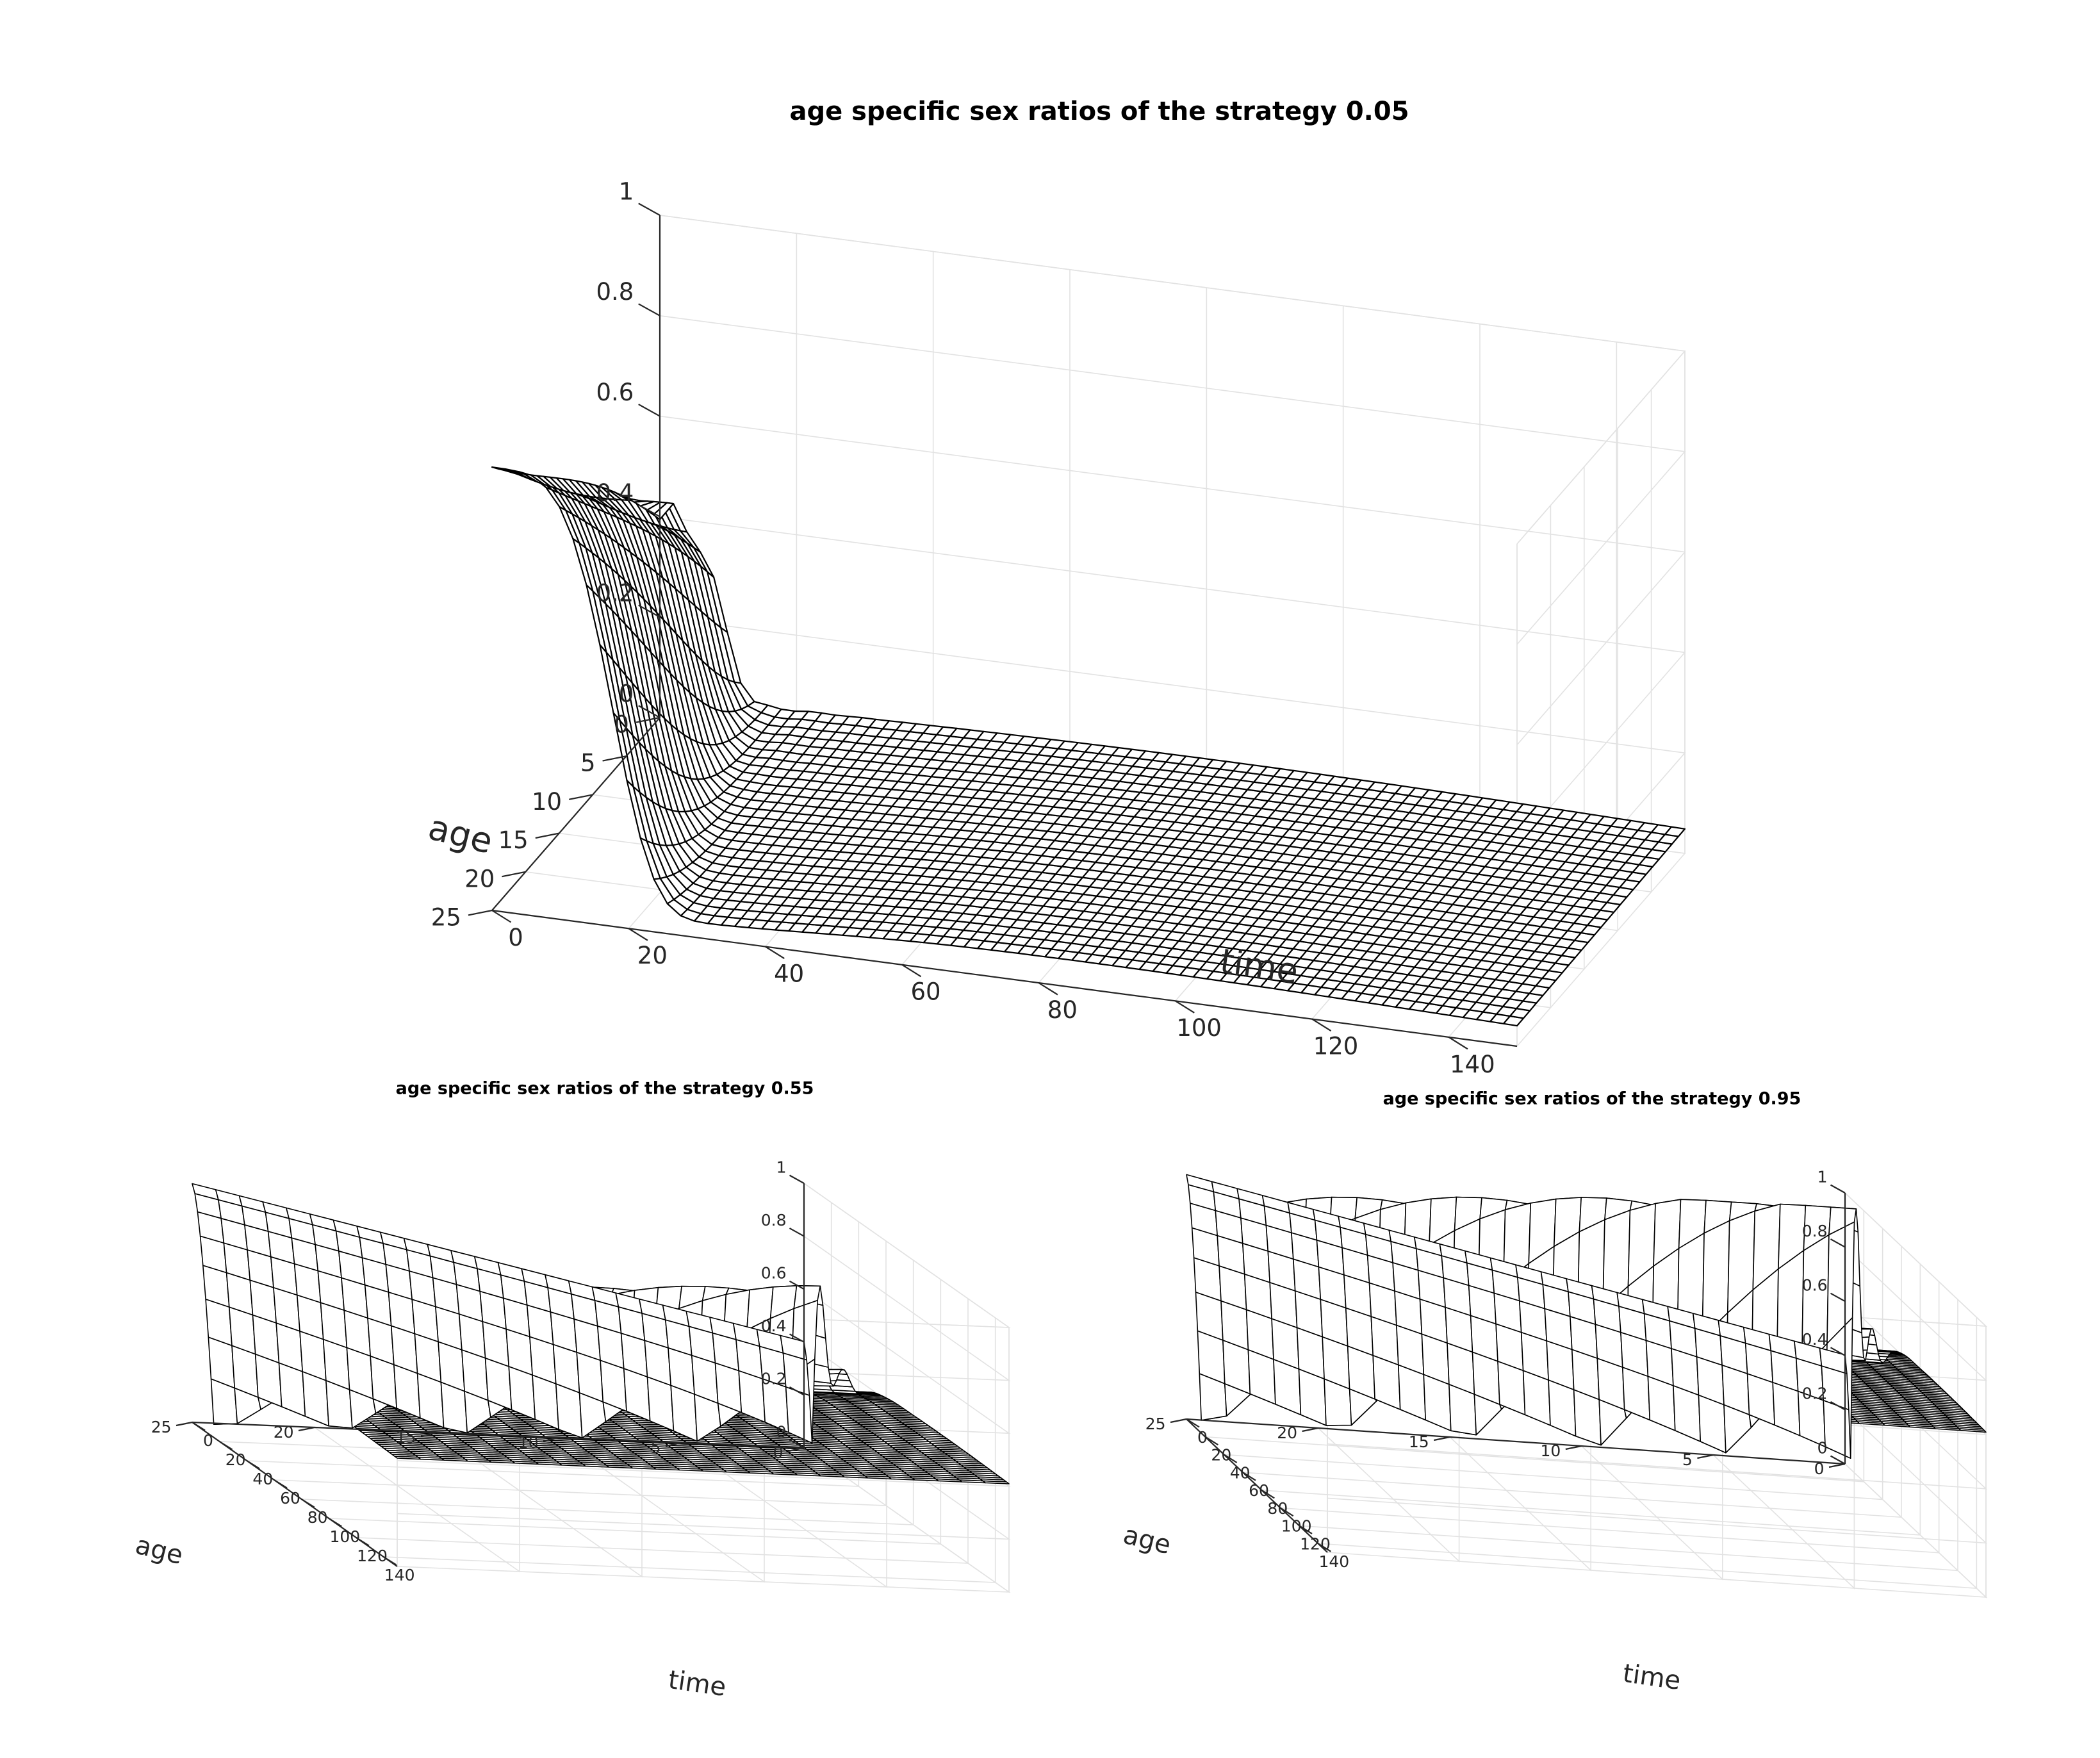 The width and height of the screenshot is (2100, 1758). I want to click on surface-mesh, so click(1586, 1316).